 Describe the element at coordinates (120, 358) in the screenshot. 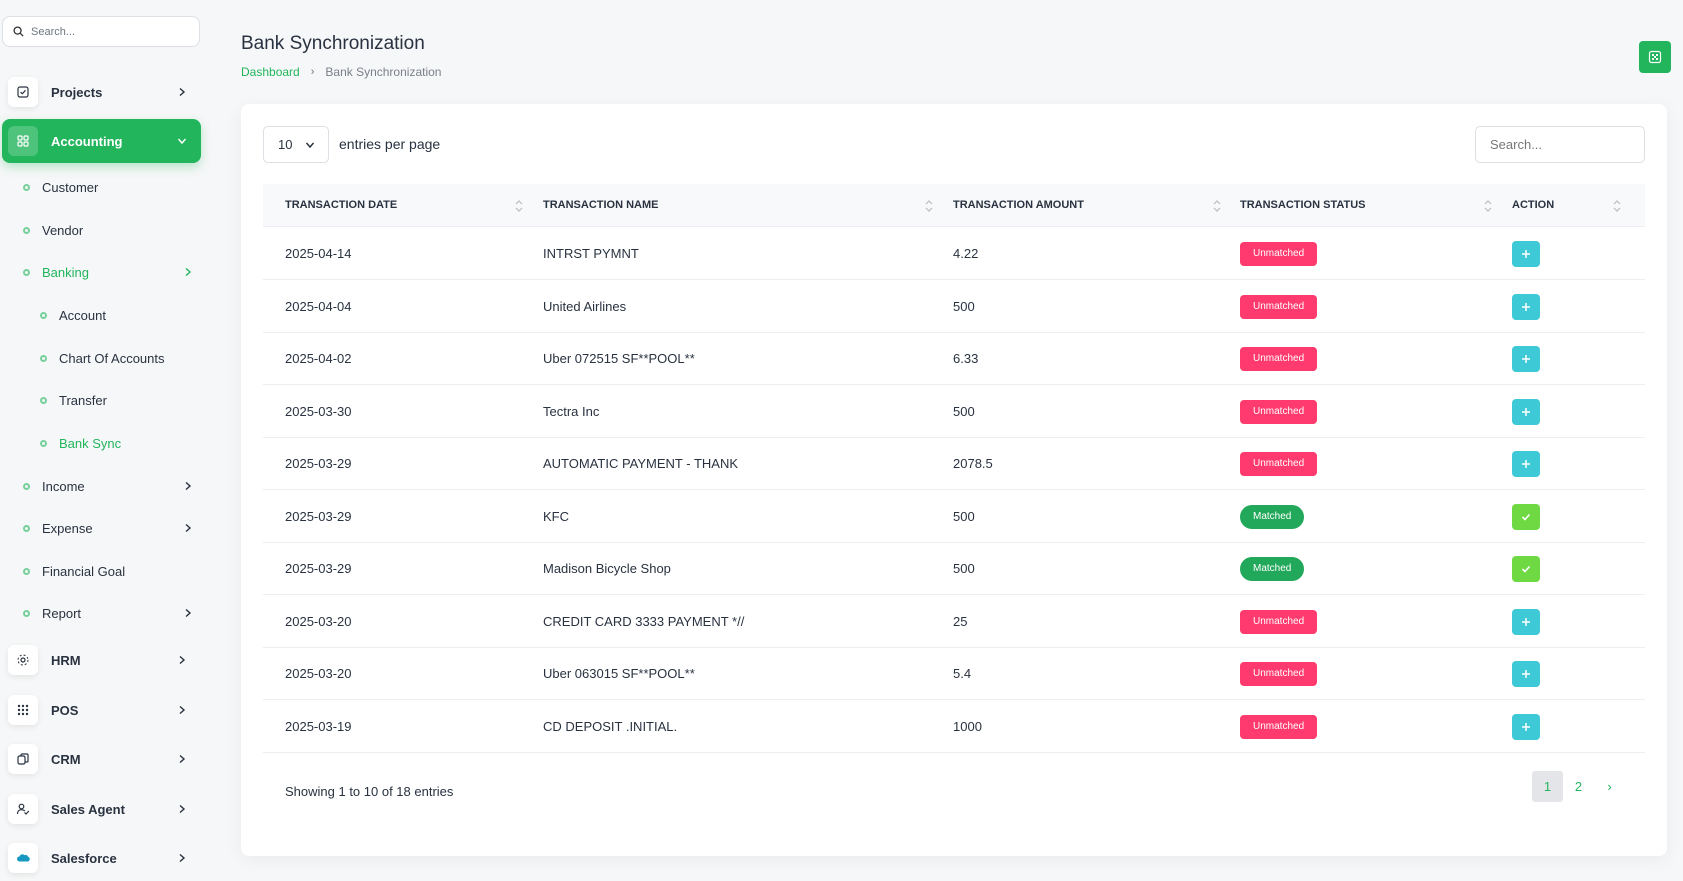

I see `sidebar-item-chart-of-accounts: Chart Of Accounts` at that location.